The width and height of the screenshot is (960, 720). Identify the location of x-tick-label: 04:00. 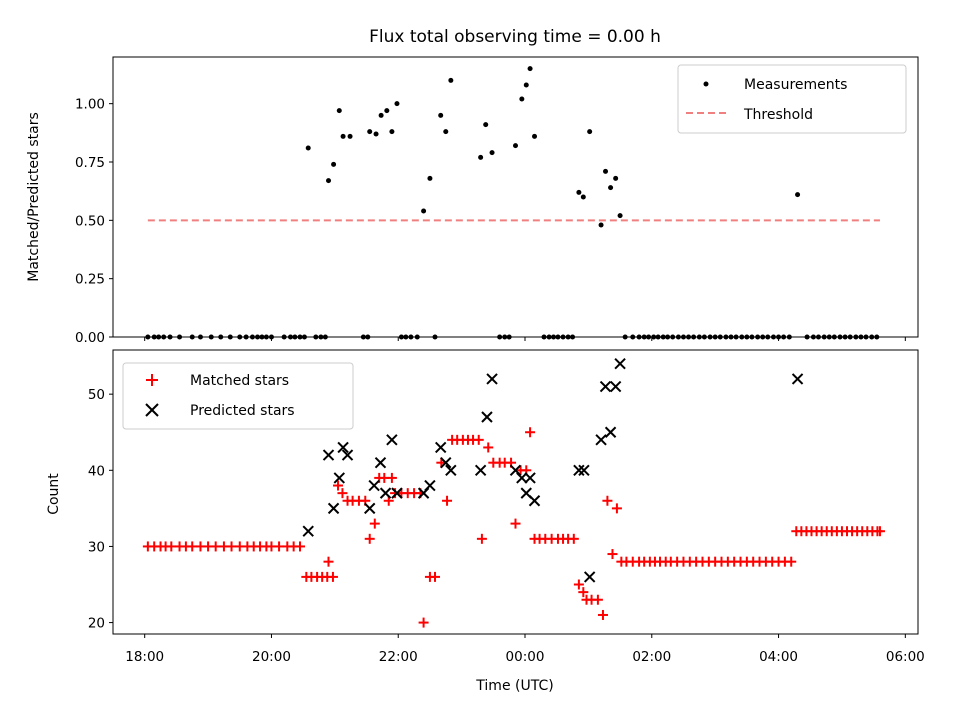
(778, 657).